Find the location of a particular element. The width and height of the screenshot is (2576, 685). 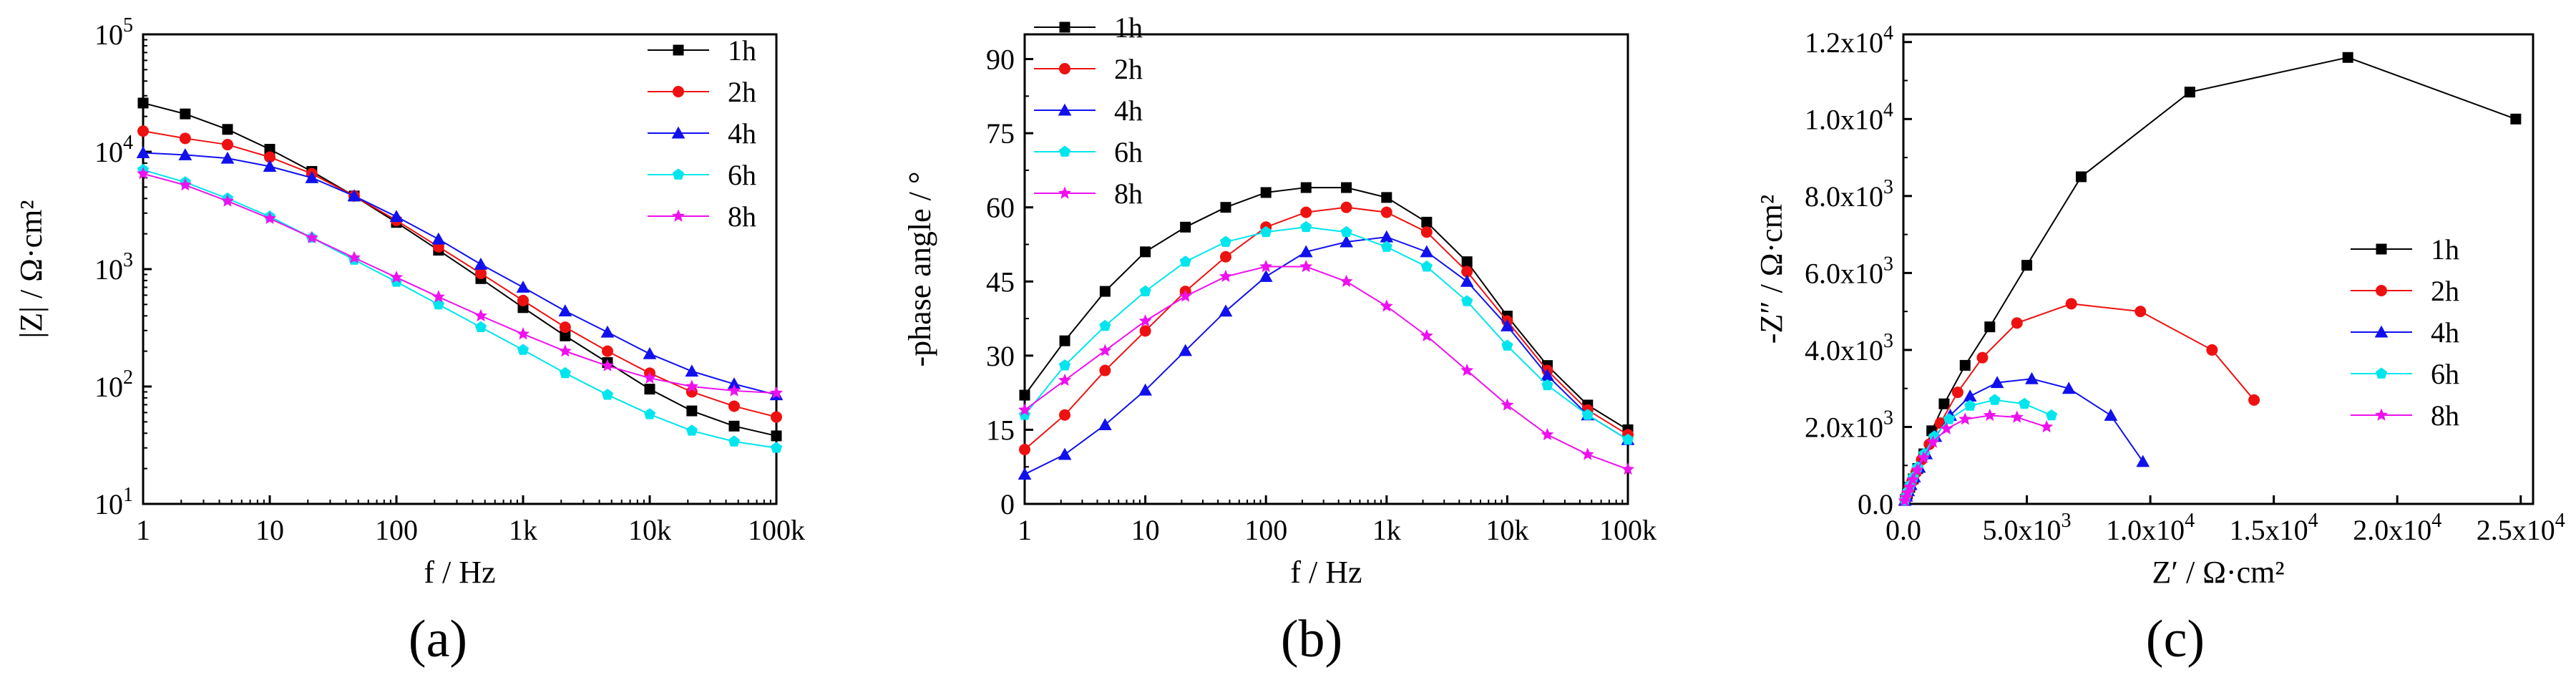

y-tick-label: 30 is located at coordinates (1000, 356).